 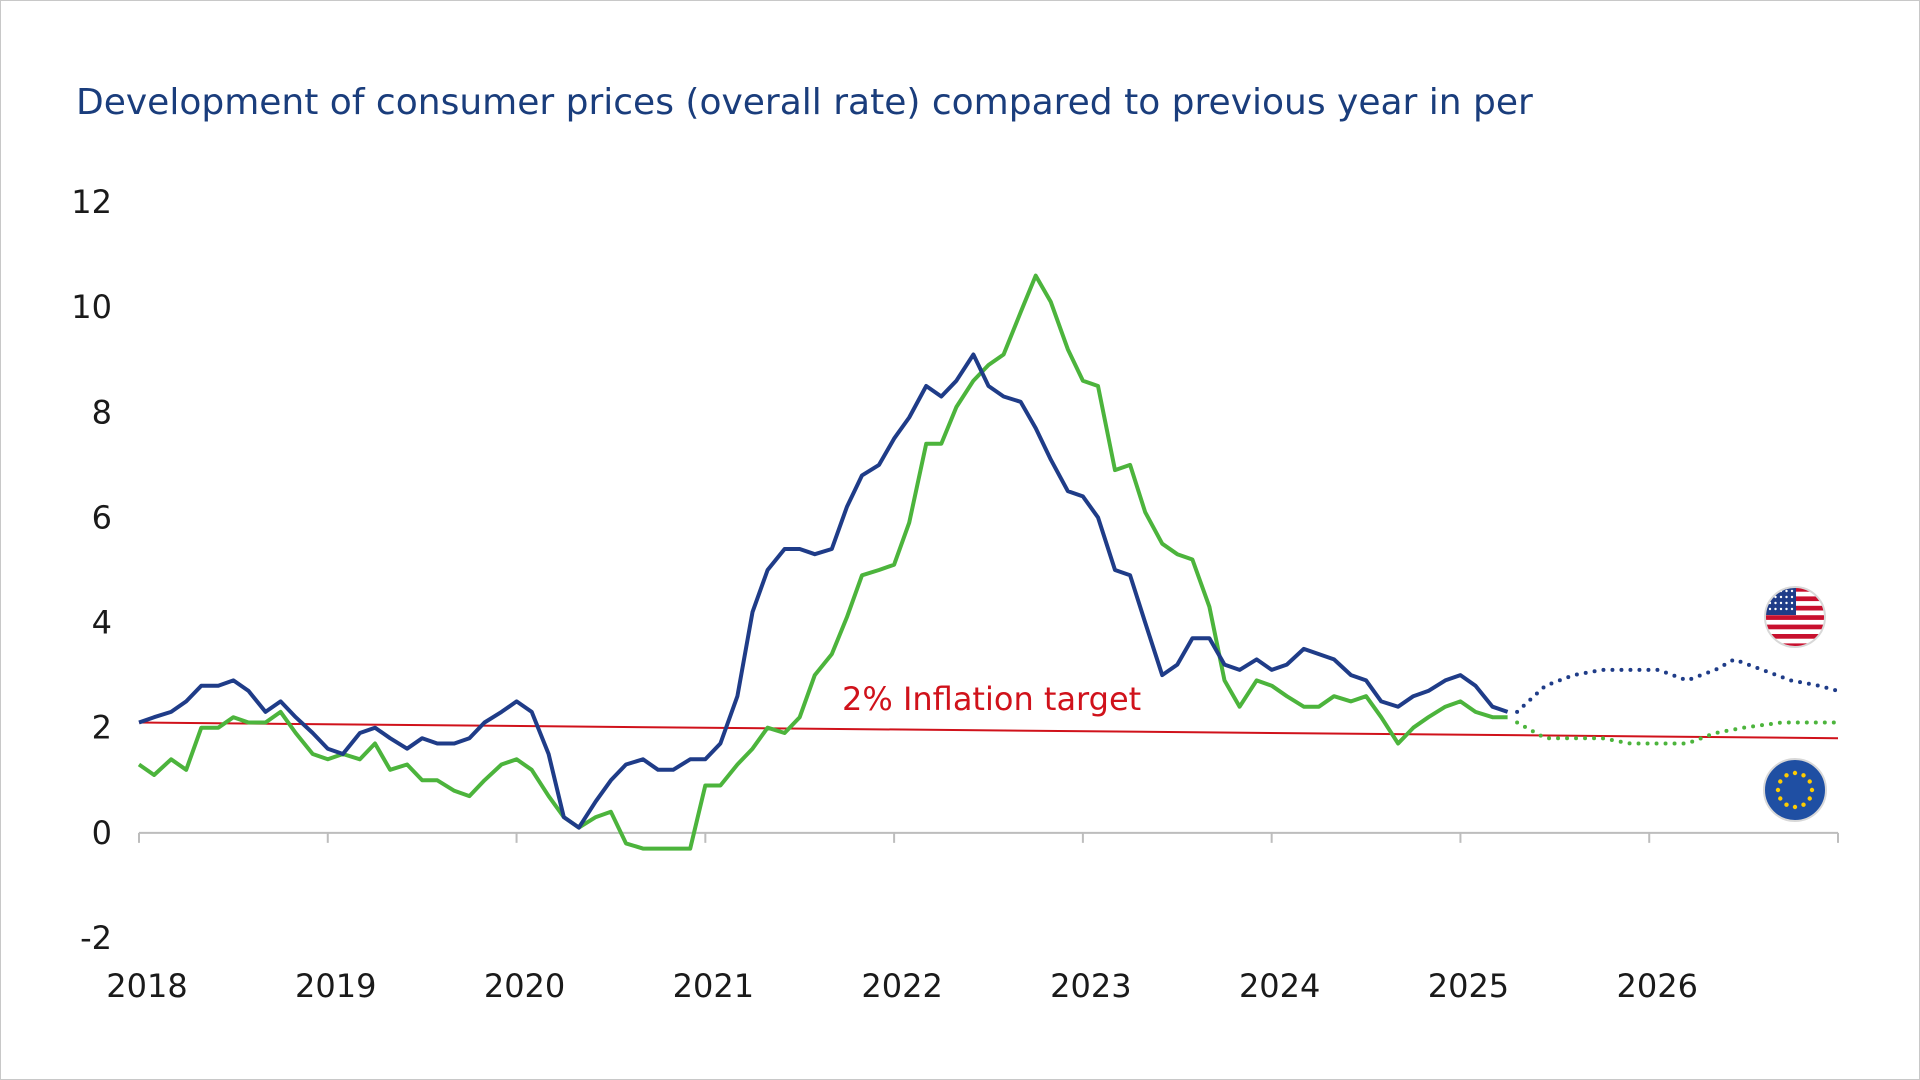 I want to click on x-tick-label: 2025, so click(x=1468, y=986).